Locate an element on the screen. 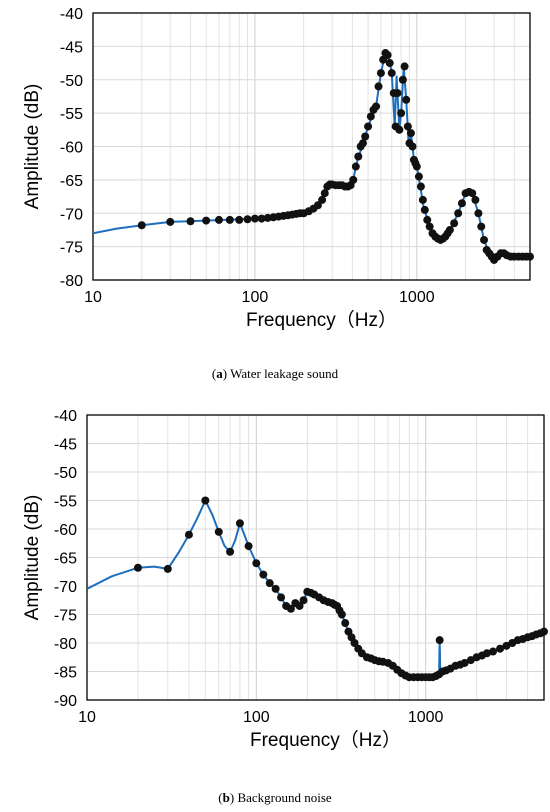 This screenshot has height=812, width=550. y-tick-label: -90 is located at coordinates (65, 701).